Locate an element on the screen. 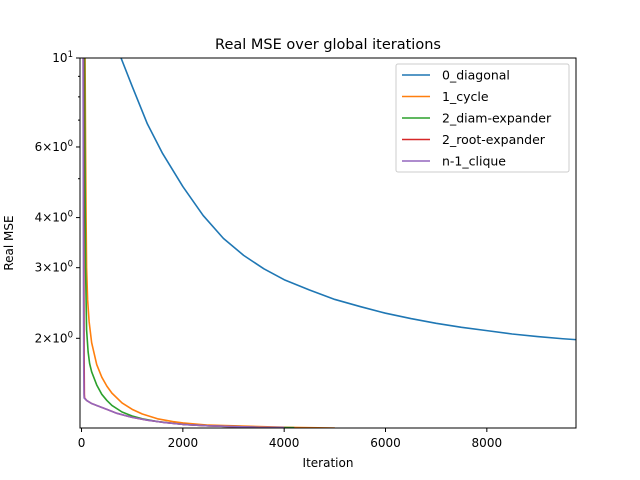  y-axis: 101 6×100 4×100 3×100 2×100 is located at coordinates (57, 197).